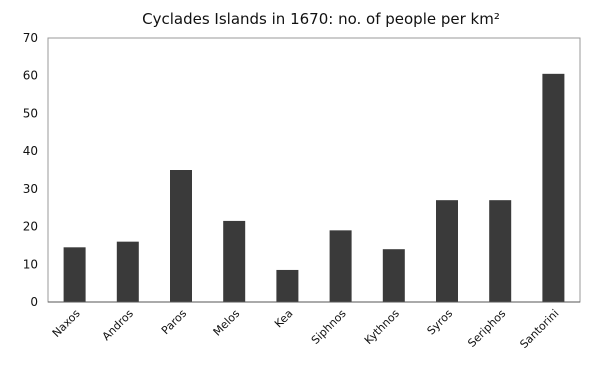 The height and width of the screenshot is (369, 600). What do you see at coordinates (382, 327) in the screenshot?
I see `x-tick-label: Kythnos` at bounding box center [382, 327].